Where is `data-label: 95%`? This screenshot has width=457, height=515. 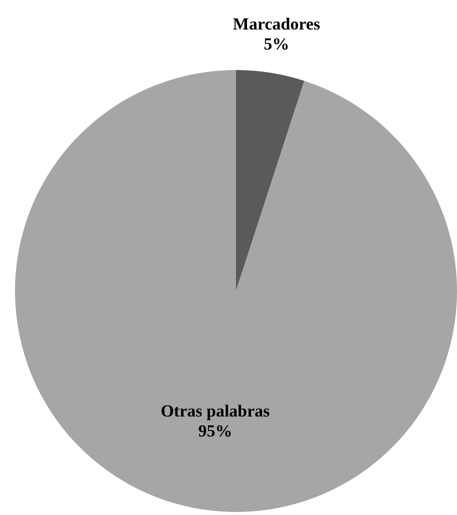 data-label: 95% is located at coordinates (215, 430).